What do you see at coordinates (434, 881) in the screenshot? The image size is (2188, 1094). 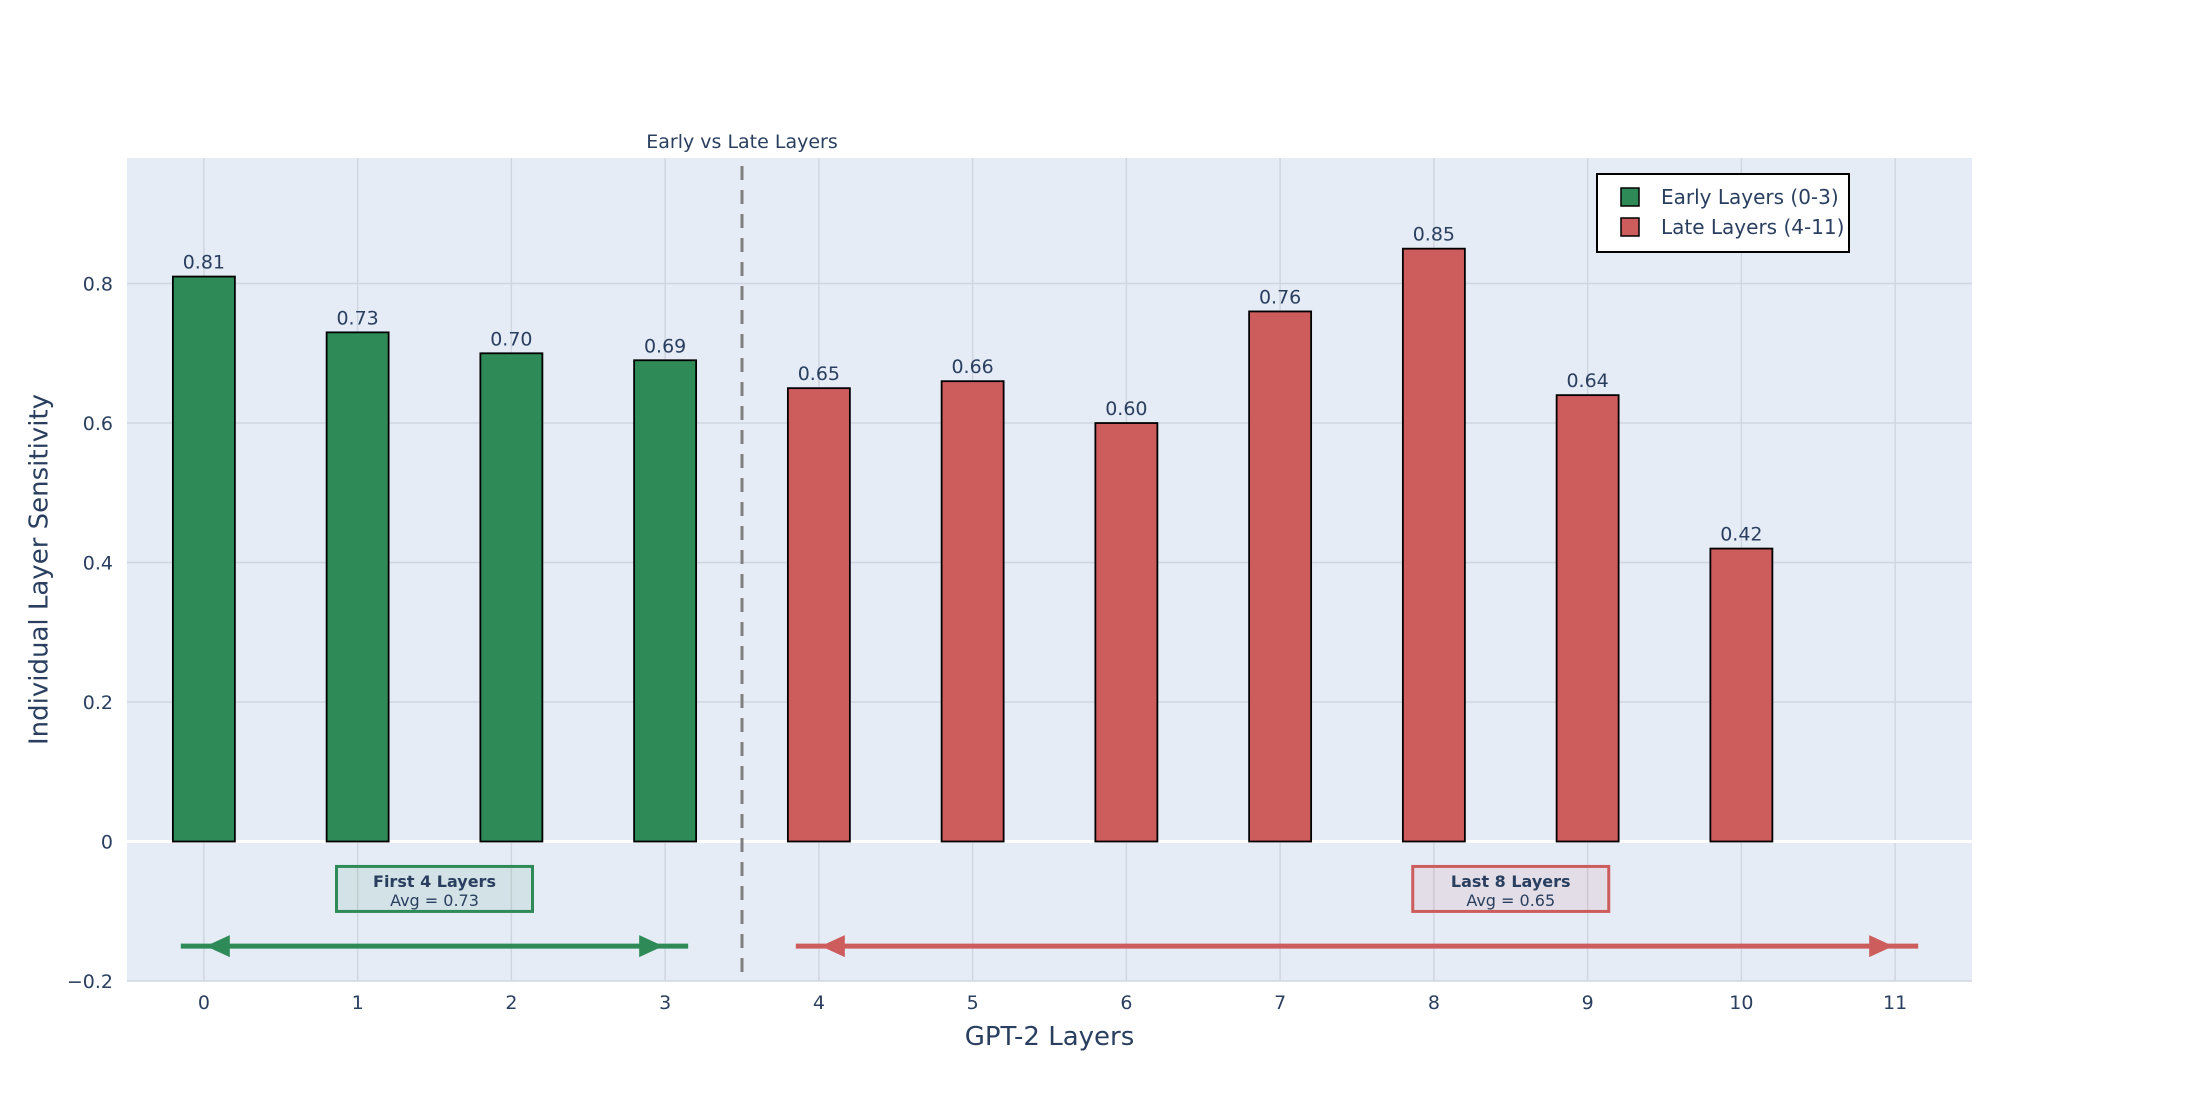 I see `annotation-title: First 4 Layers` at bounding box center [434, 881].